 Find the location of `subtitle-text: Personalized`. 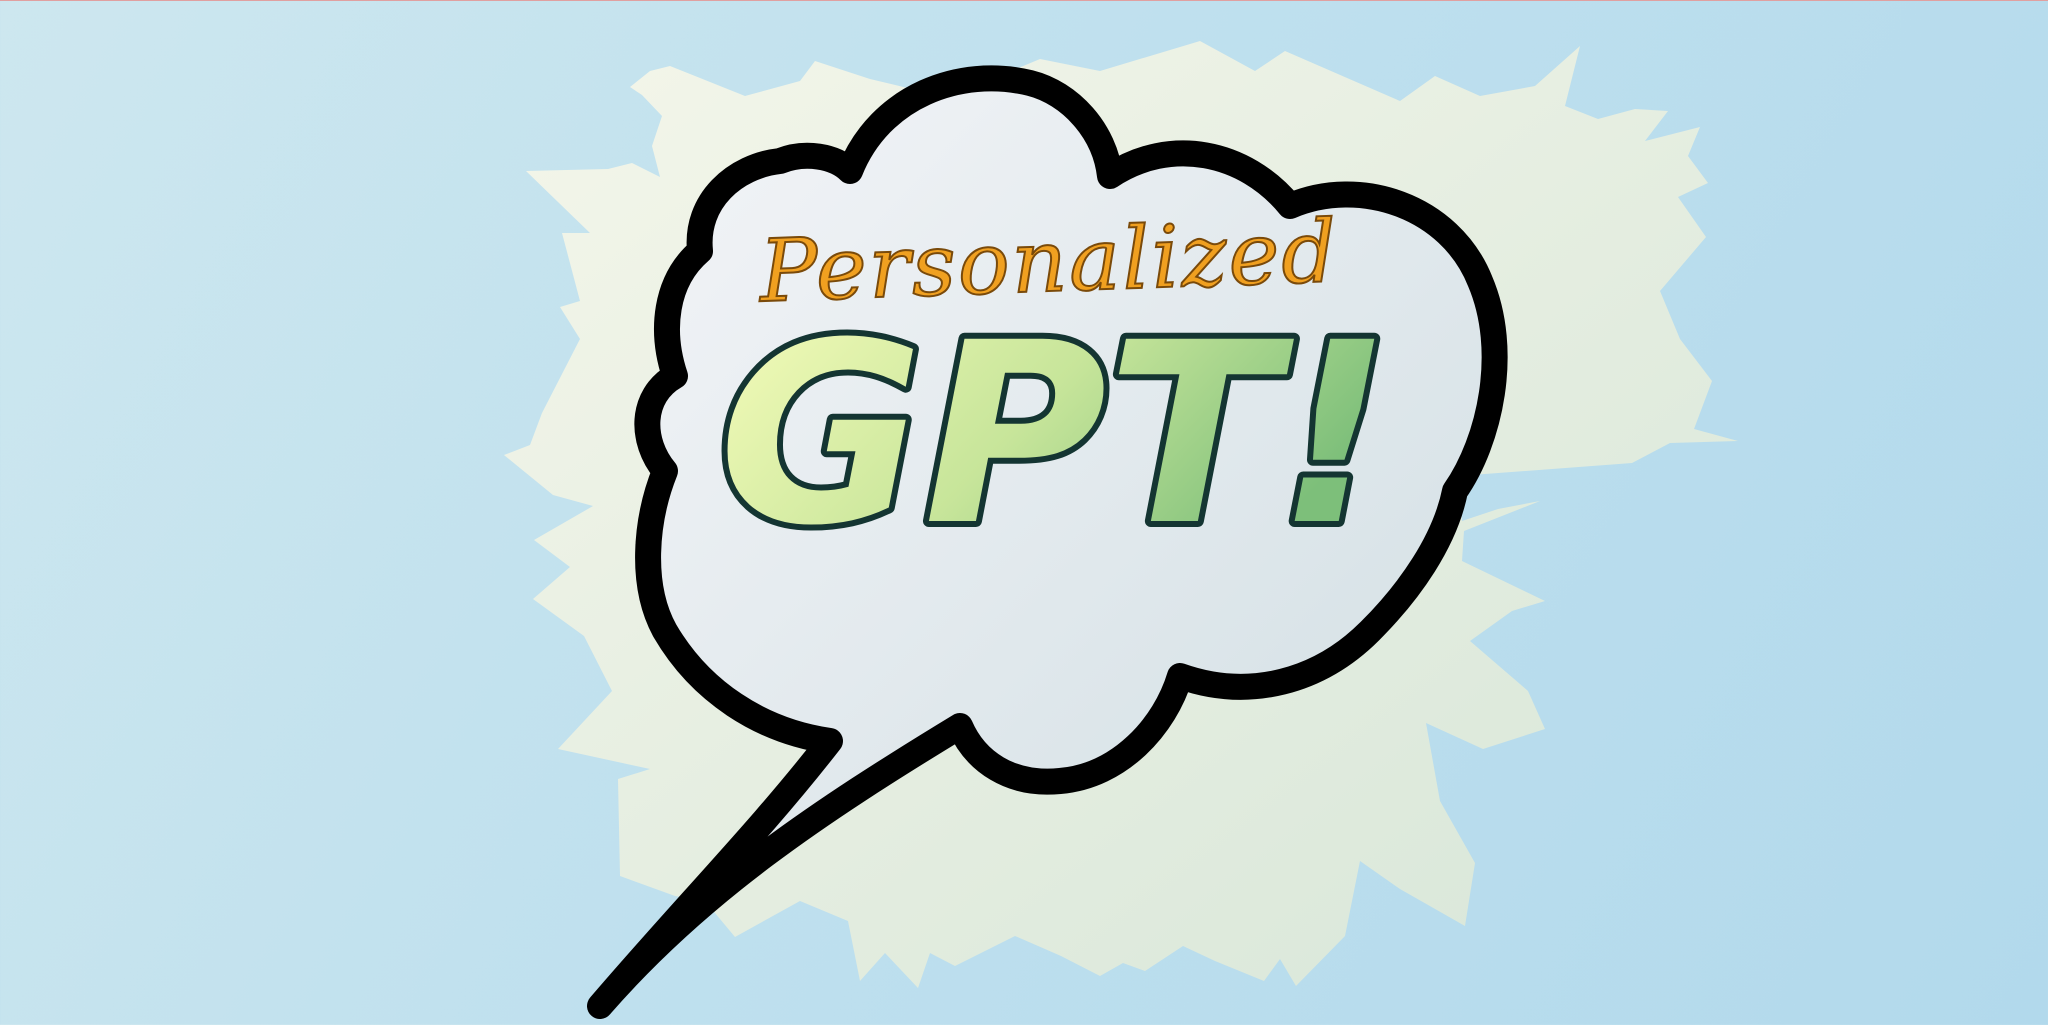

subtitle-text: Personalized is located at coordinates (1048, 262).